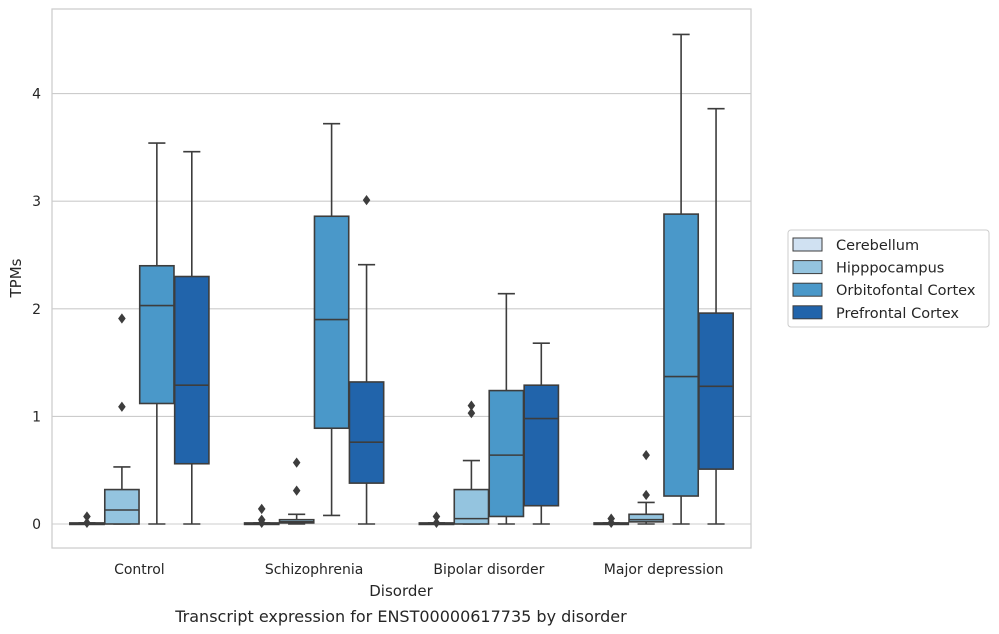  I want to click on outlier-point-prefrontal-cortex, so click(366, 200).